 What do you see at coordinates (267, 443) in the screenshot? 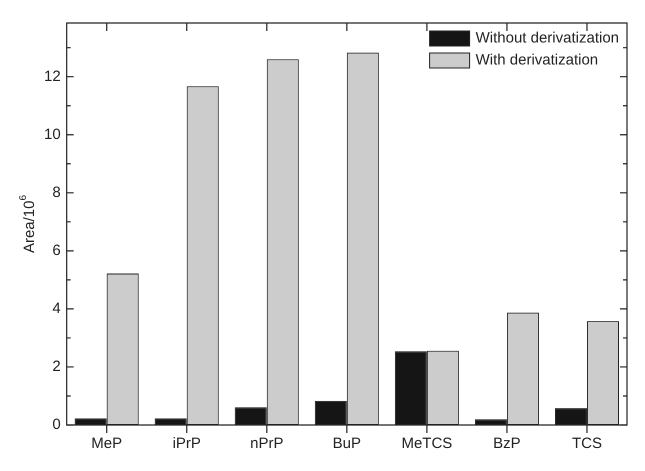
I see `x-tick-label: nPrP` at bounding box center [267, 443].